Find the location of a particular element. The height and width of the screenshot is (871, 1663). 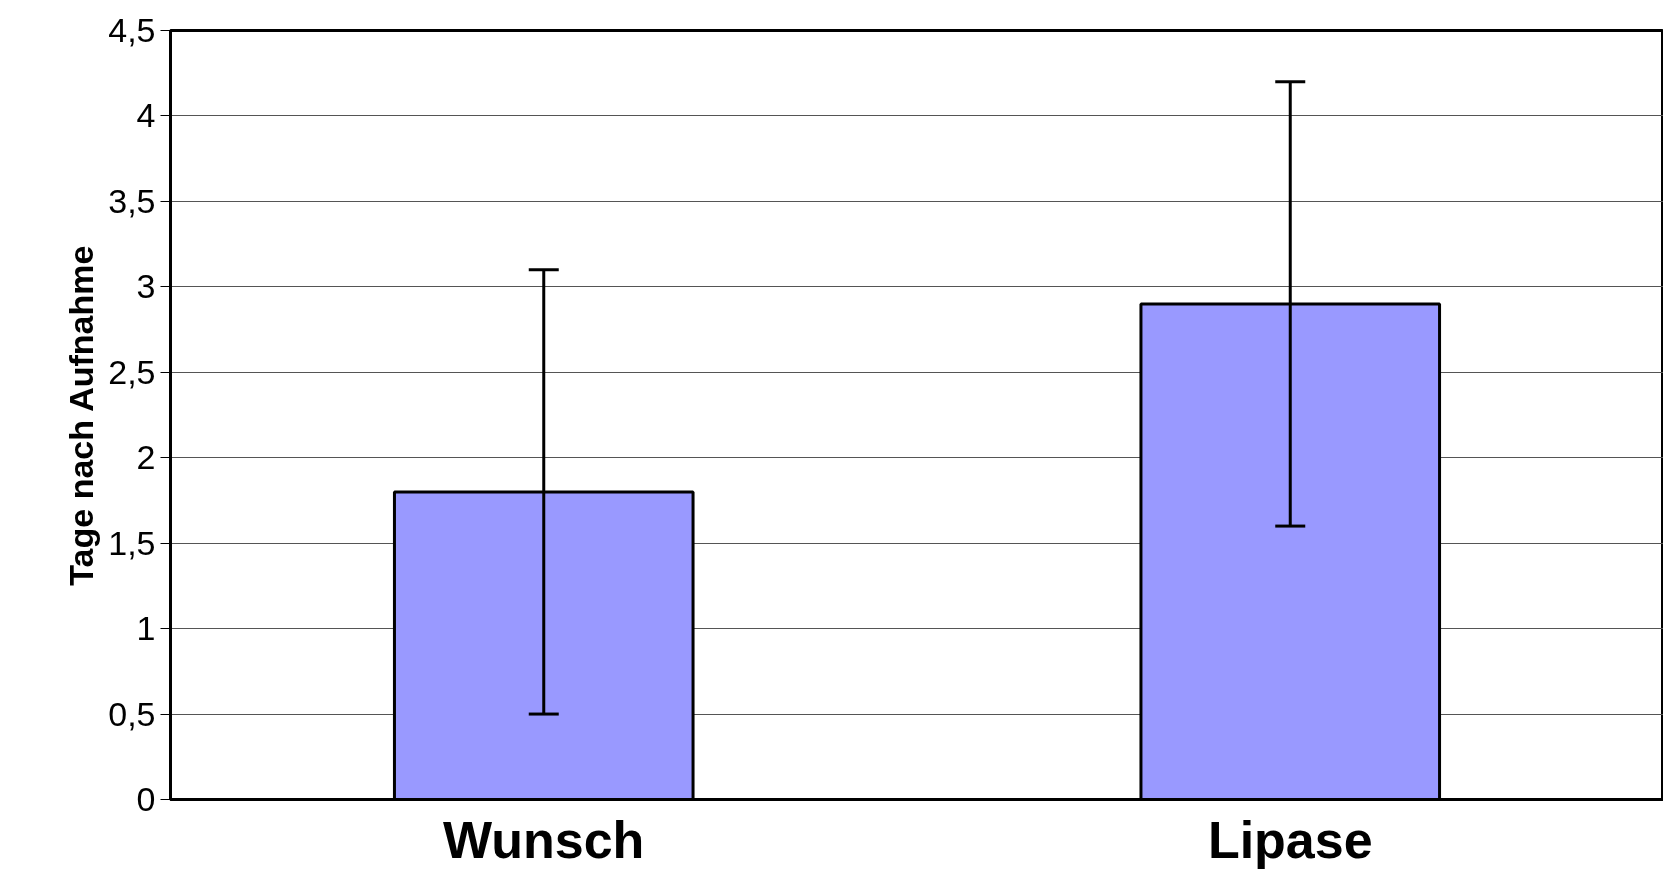

y-axis-title: Tage nach Aufnahme is located at coordinates (81, 415).